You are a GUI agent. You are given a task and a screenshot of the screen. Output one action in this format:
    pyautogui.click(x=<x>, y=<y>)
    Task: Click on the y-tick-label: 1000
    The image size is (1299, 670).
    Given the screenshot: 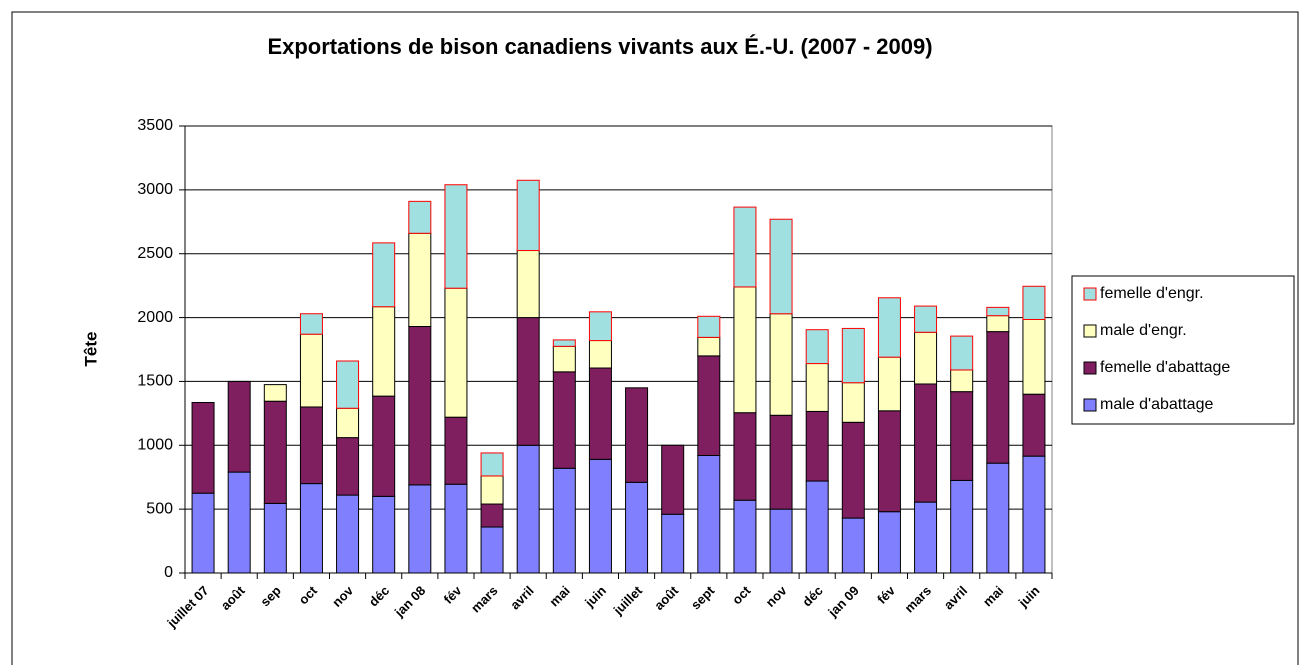 What is the action you would take?
    pyautogui.click(x=155, y=445)
    